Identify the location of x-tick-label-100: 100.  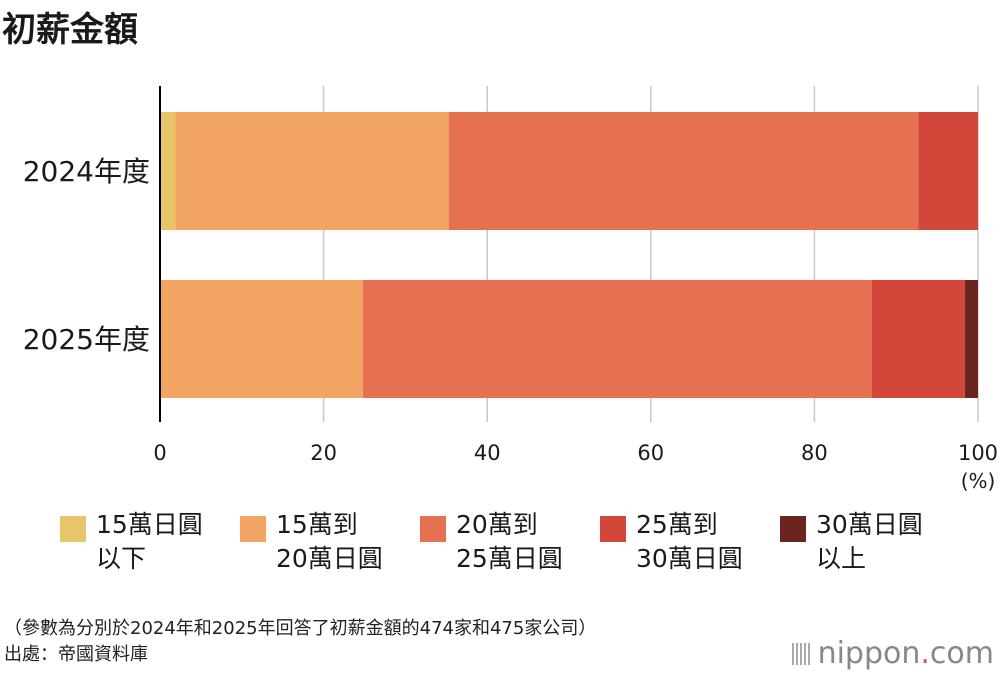
(978, 453).